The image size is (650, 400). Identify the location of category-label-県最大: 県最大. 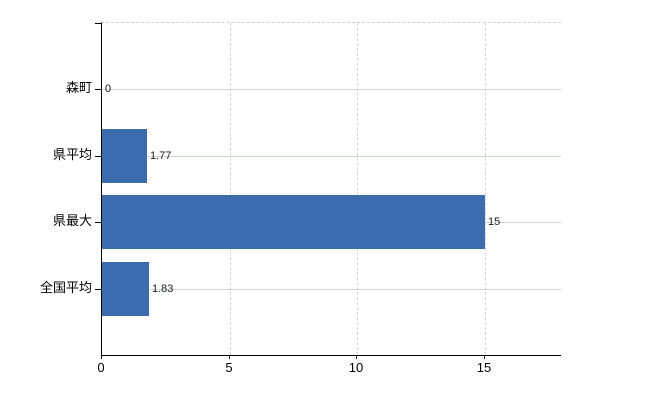
(72, 220).